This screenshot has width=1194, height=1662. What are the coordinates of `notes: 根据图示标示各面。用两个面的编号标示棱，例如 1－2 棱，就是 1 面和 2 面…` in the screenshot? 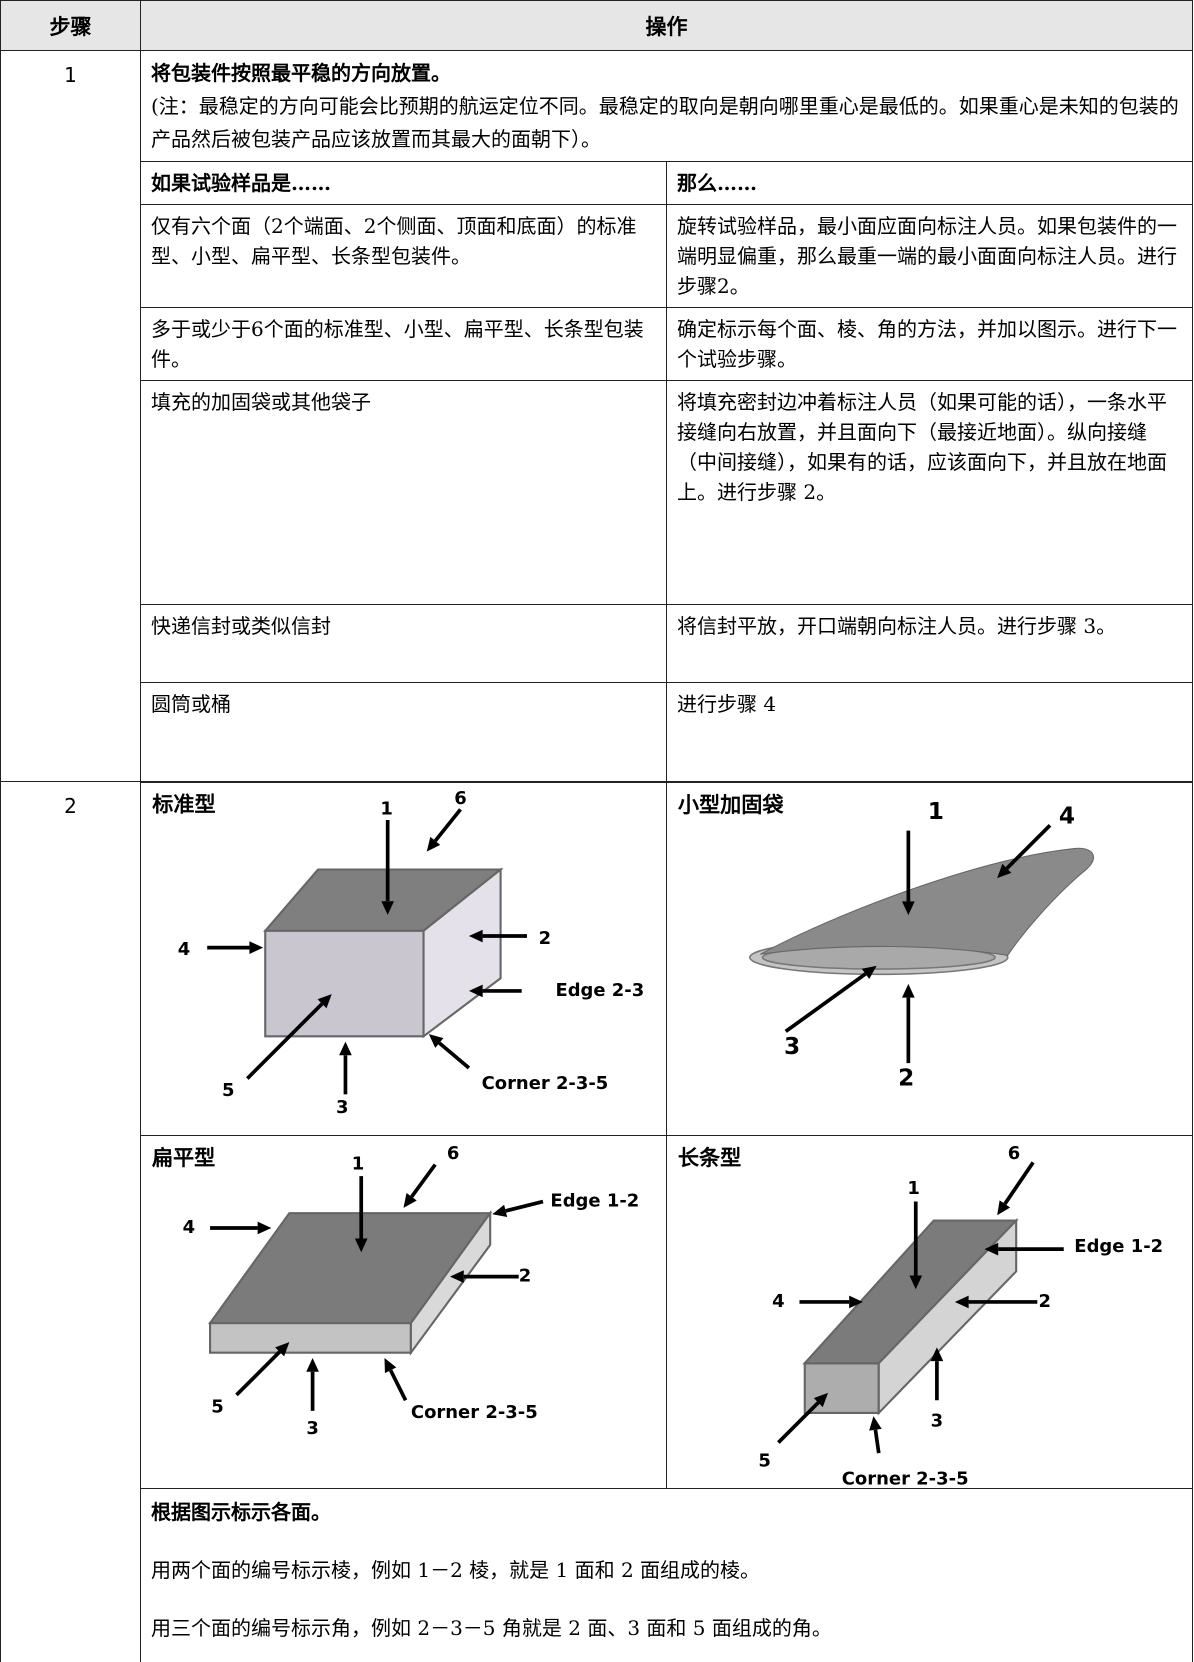 It's located at (666, 1574).